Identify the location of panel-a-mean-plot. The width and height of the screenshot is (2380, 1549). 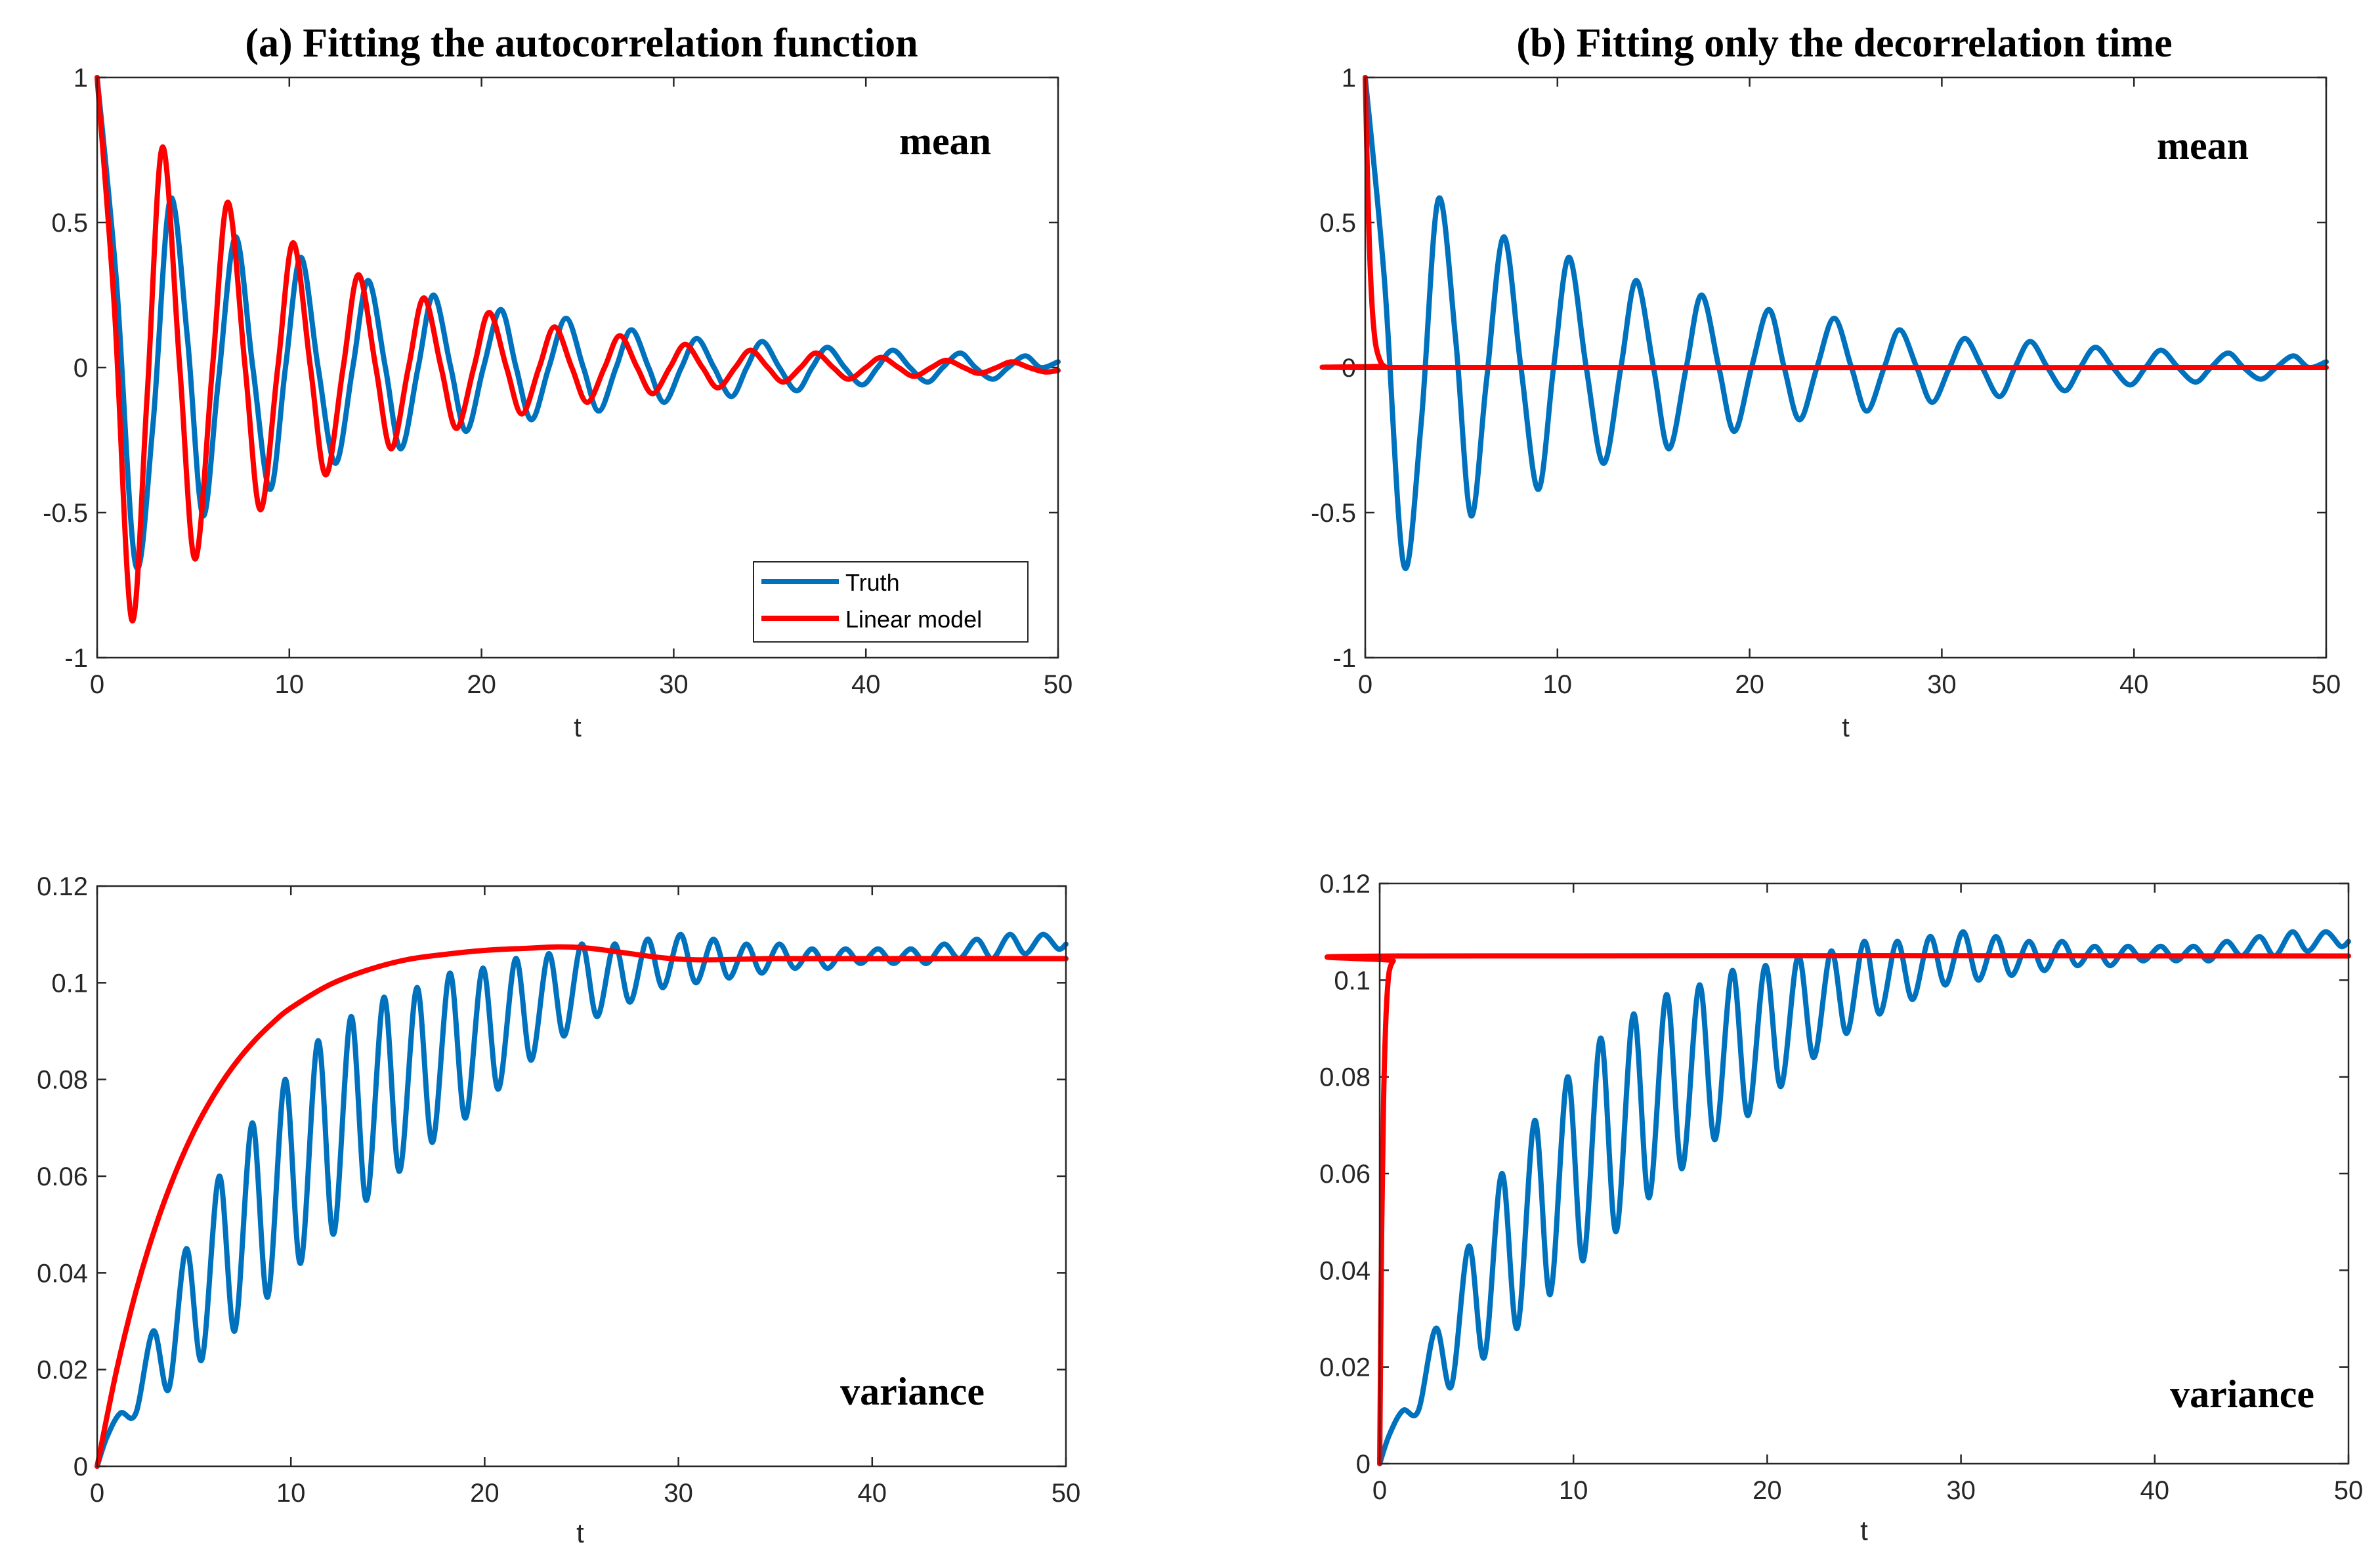
(578, 349).